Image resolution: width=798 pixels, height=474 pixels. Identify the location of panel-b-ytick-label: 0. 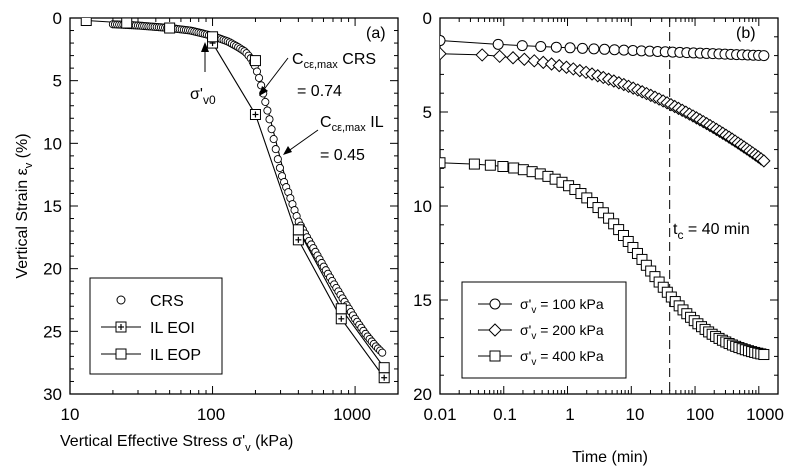
(427, 18).